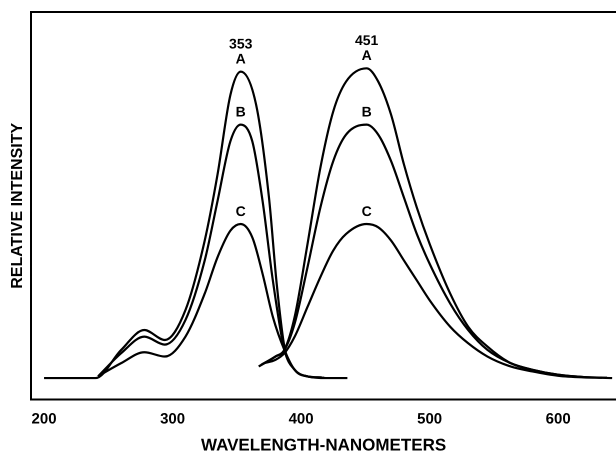 This screenshot has width=616, height=464. What do you see at coordinates (17, 205) in the screenshot?
I see `y-axis-title: RELATIVE INTENSITY` at bounding box center [17, 205].